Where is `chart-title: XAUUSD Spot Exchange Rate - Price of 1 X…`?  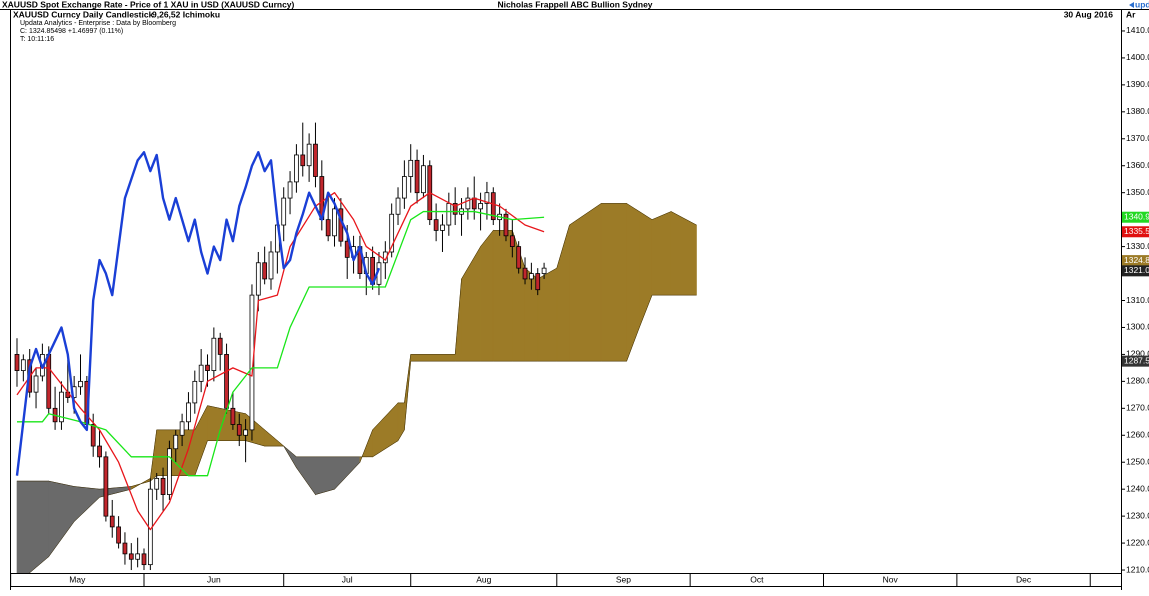 chart-title: XAUUSD Spot Exchange Rate - Price of 1 X… is located at coordinates (148, 4).